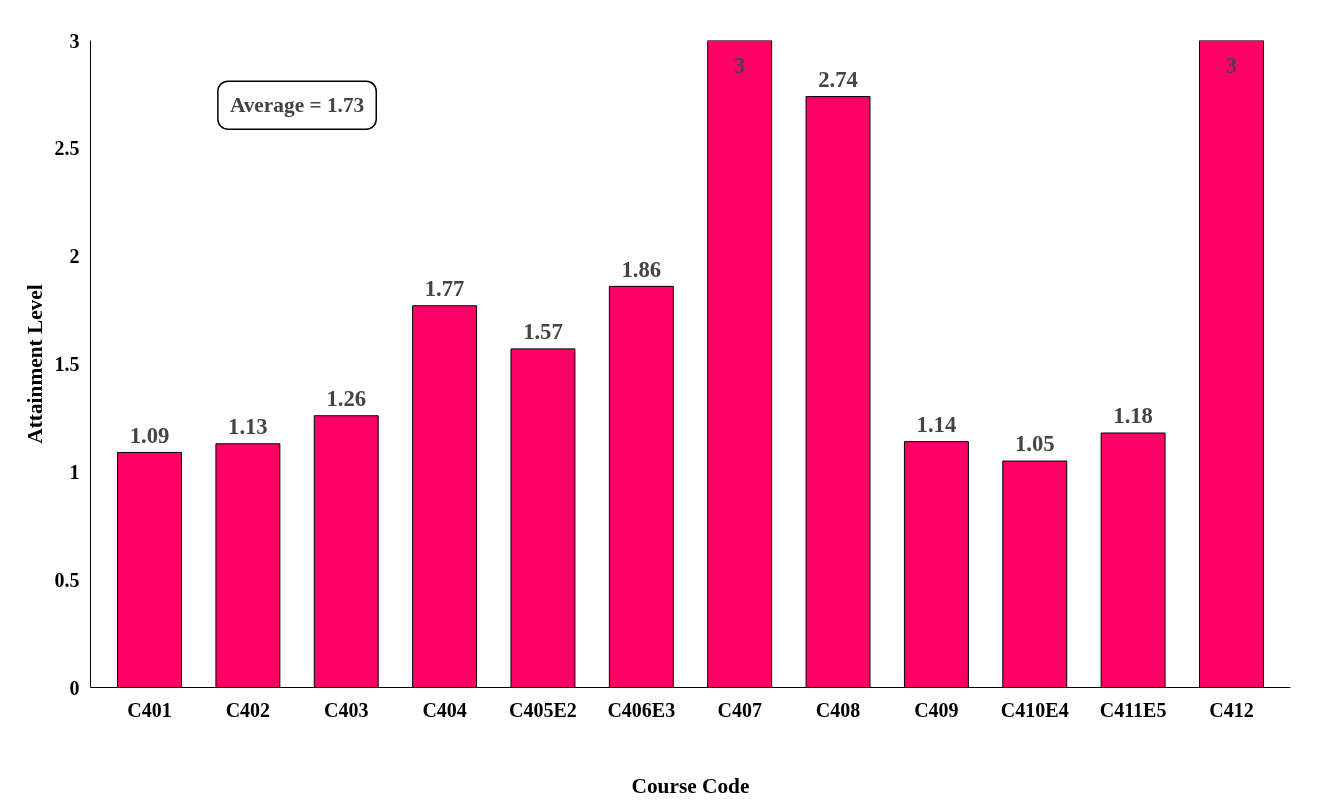 Image resolution: width=1328 pixels, height=812 pixels. Describe the element at coordinates (149, 709) in the screenshot. I see `x-tick-label: C401` at that location.